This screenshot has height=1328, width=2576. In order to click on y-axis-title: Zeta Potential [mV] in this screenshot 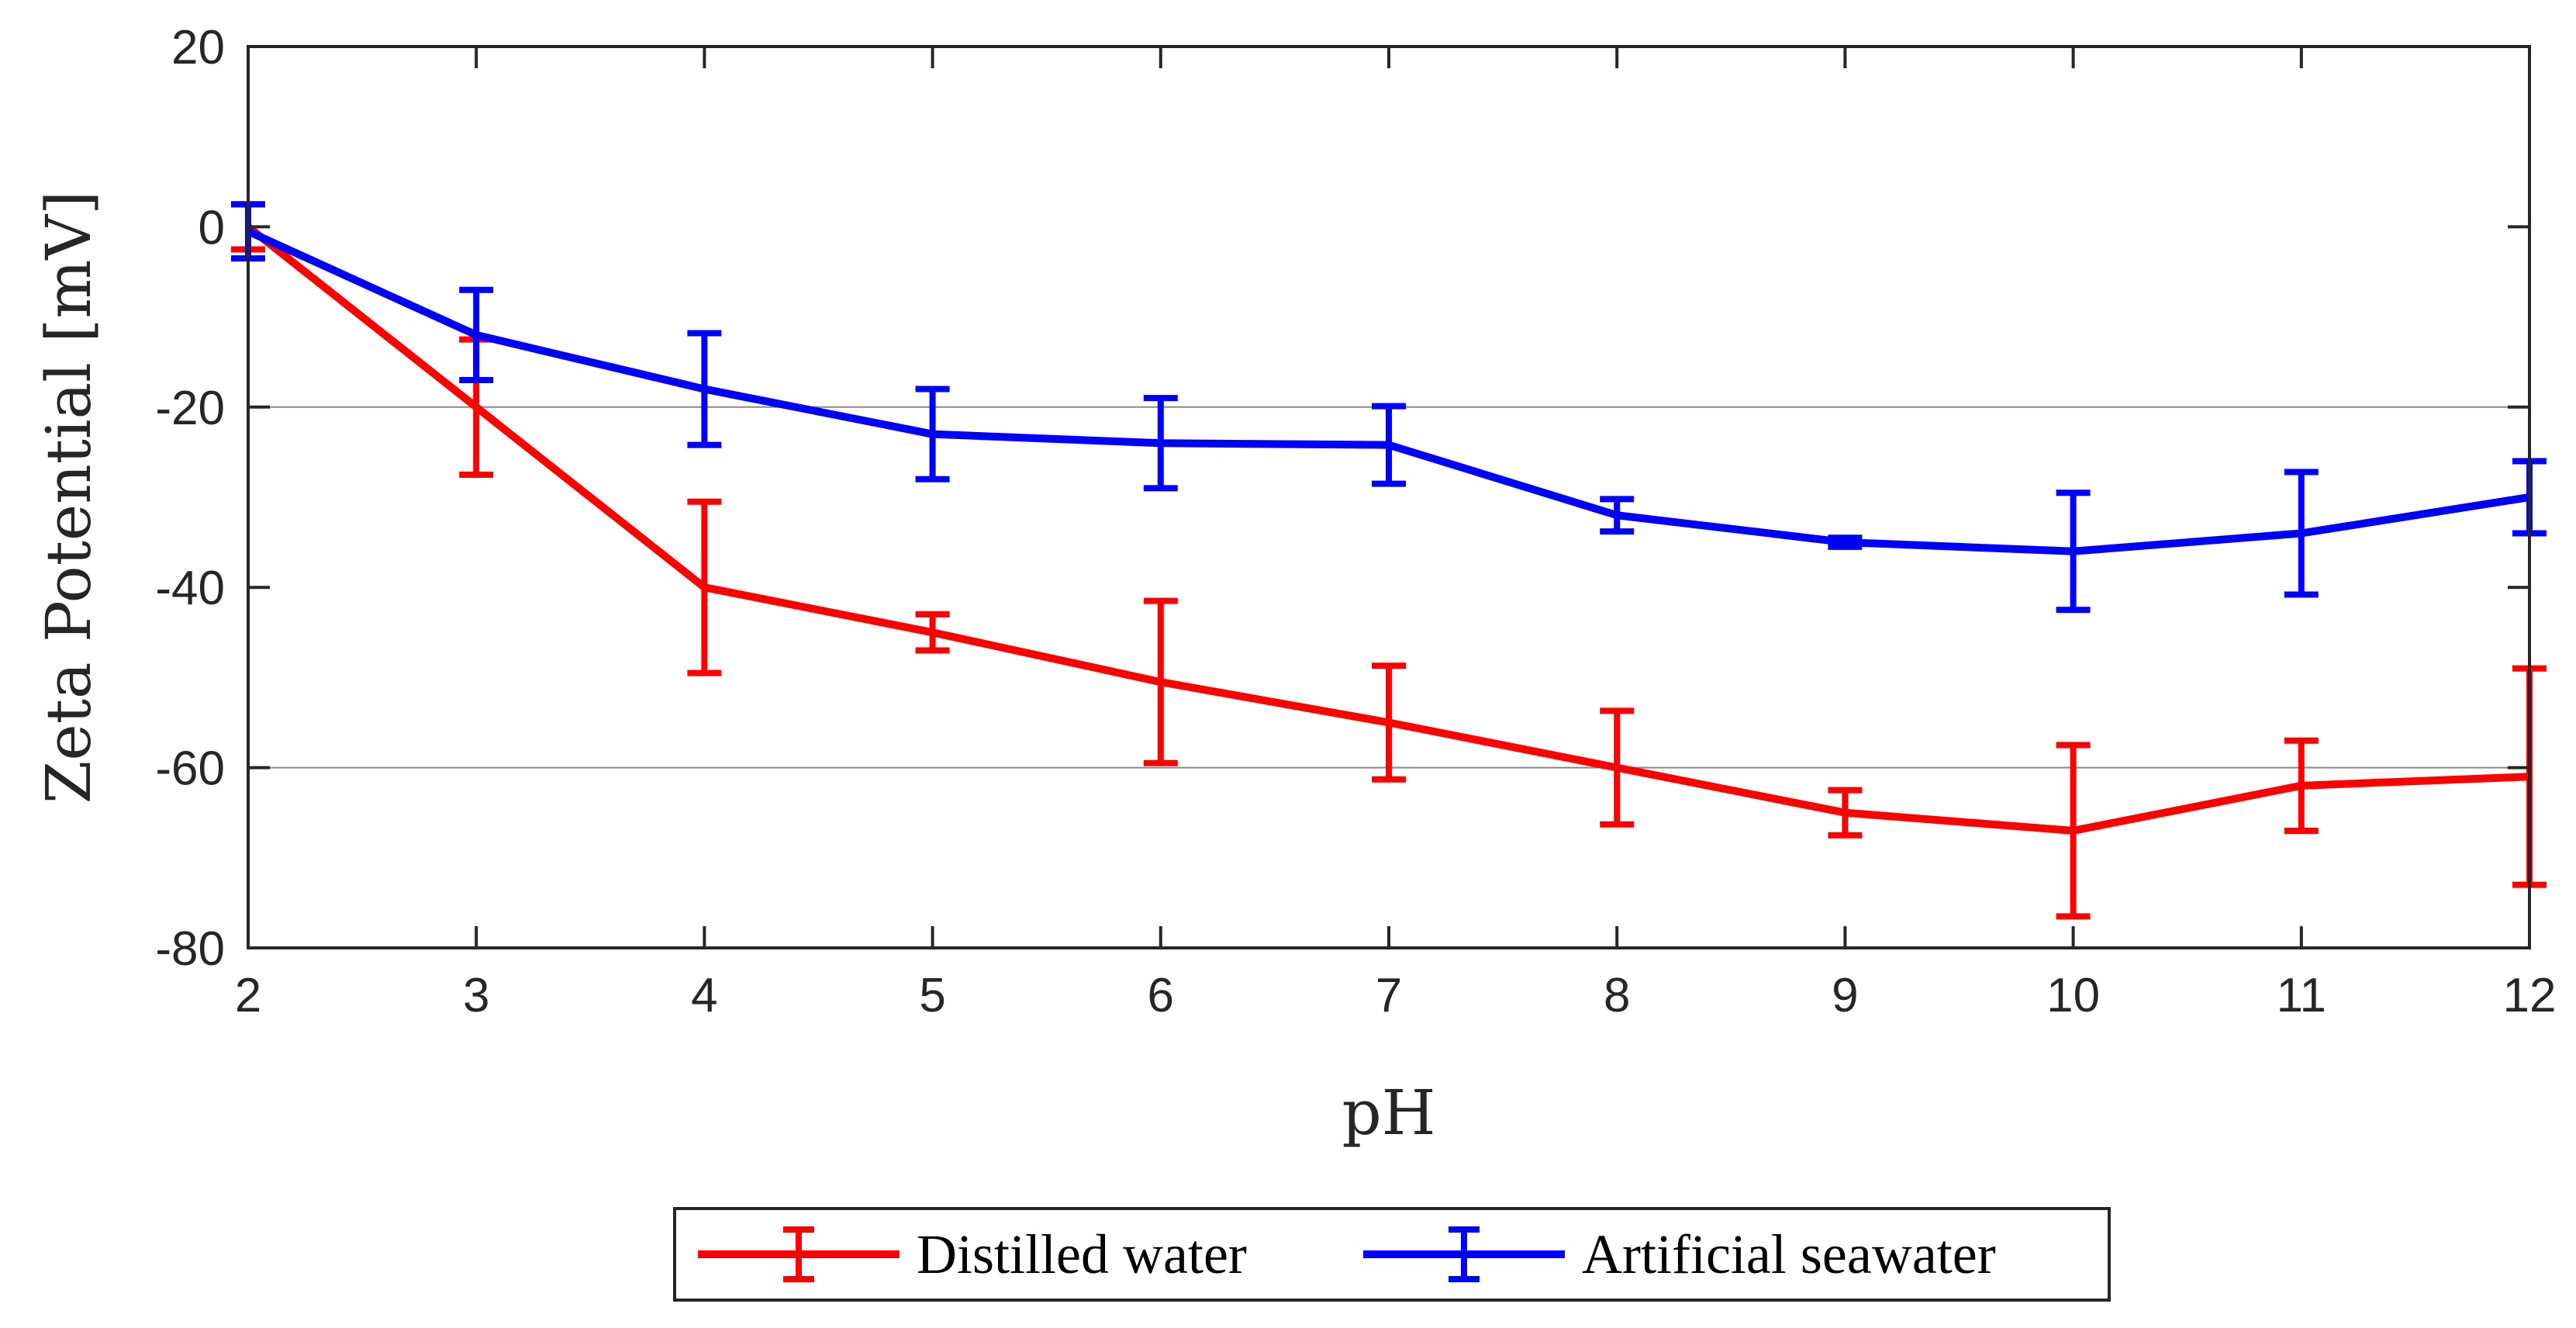, I will do `click(69, 497)`.